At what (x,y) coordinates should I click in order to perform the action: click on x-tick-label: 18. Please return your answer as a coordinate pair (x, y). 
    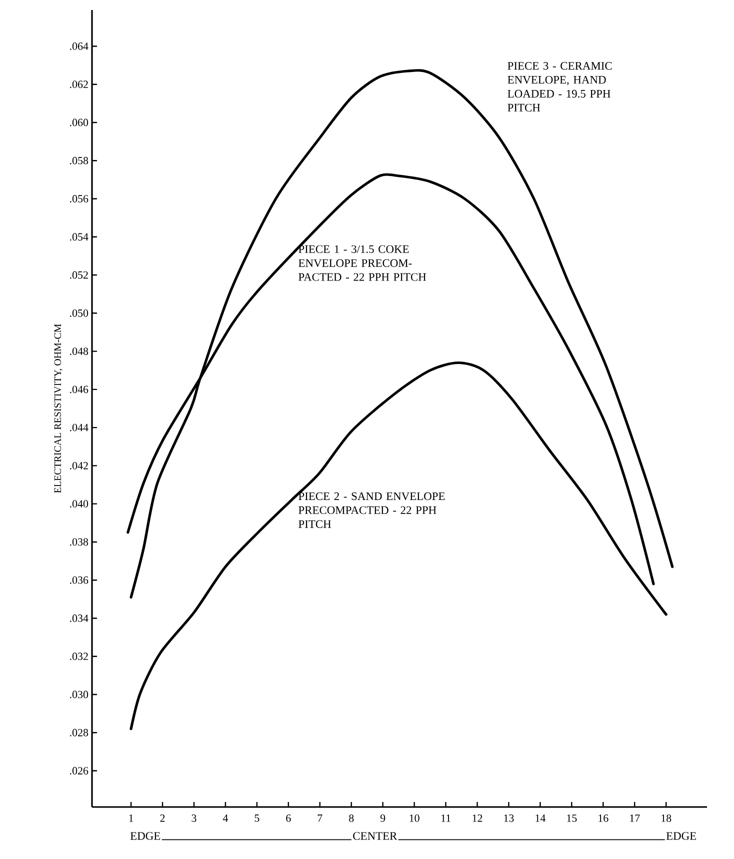
    Looking at the image, I should click on (667, 818).